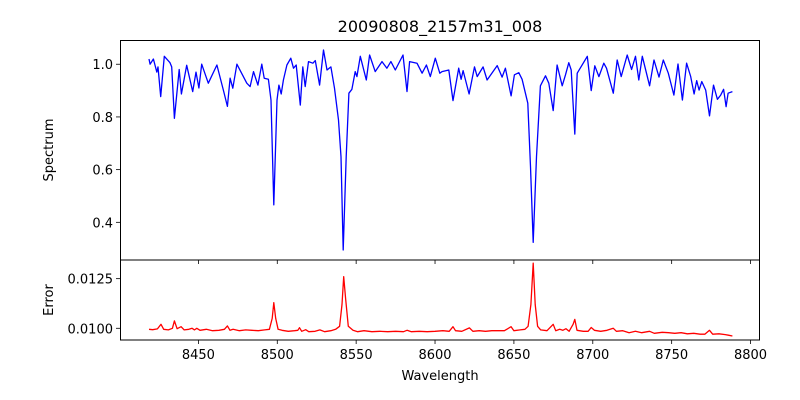  I want to click on spectrum-y-tick-label: 0.4, so click(102, 223).